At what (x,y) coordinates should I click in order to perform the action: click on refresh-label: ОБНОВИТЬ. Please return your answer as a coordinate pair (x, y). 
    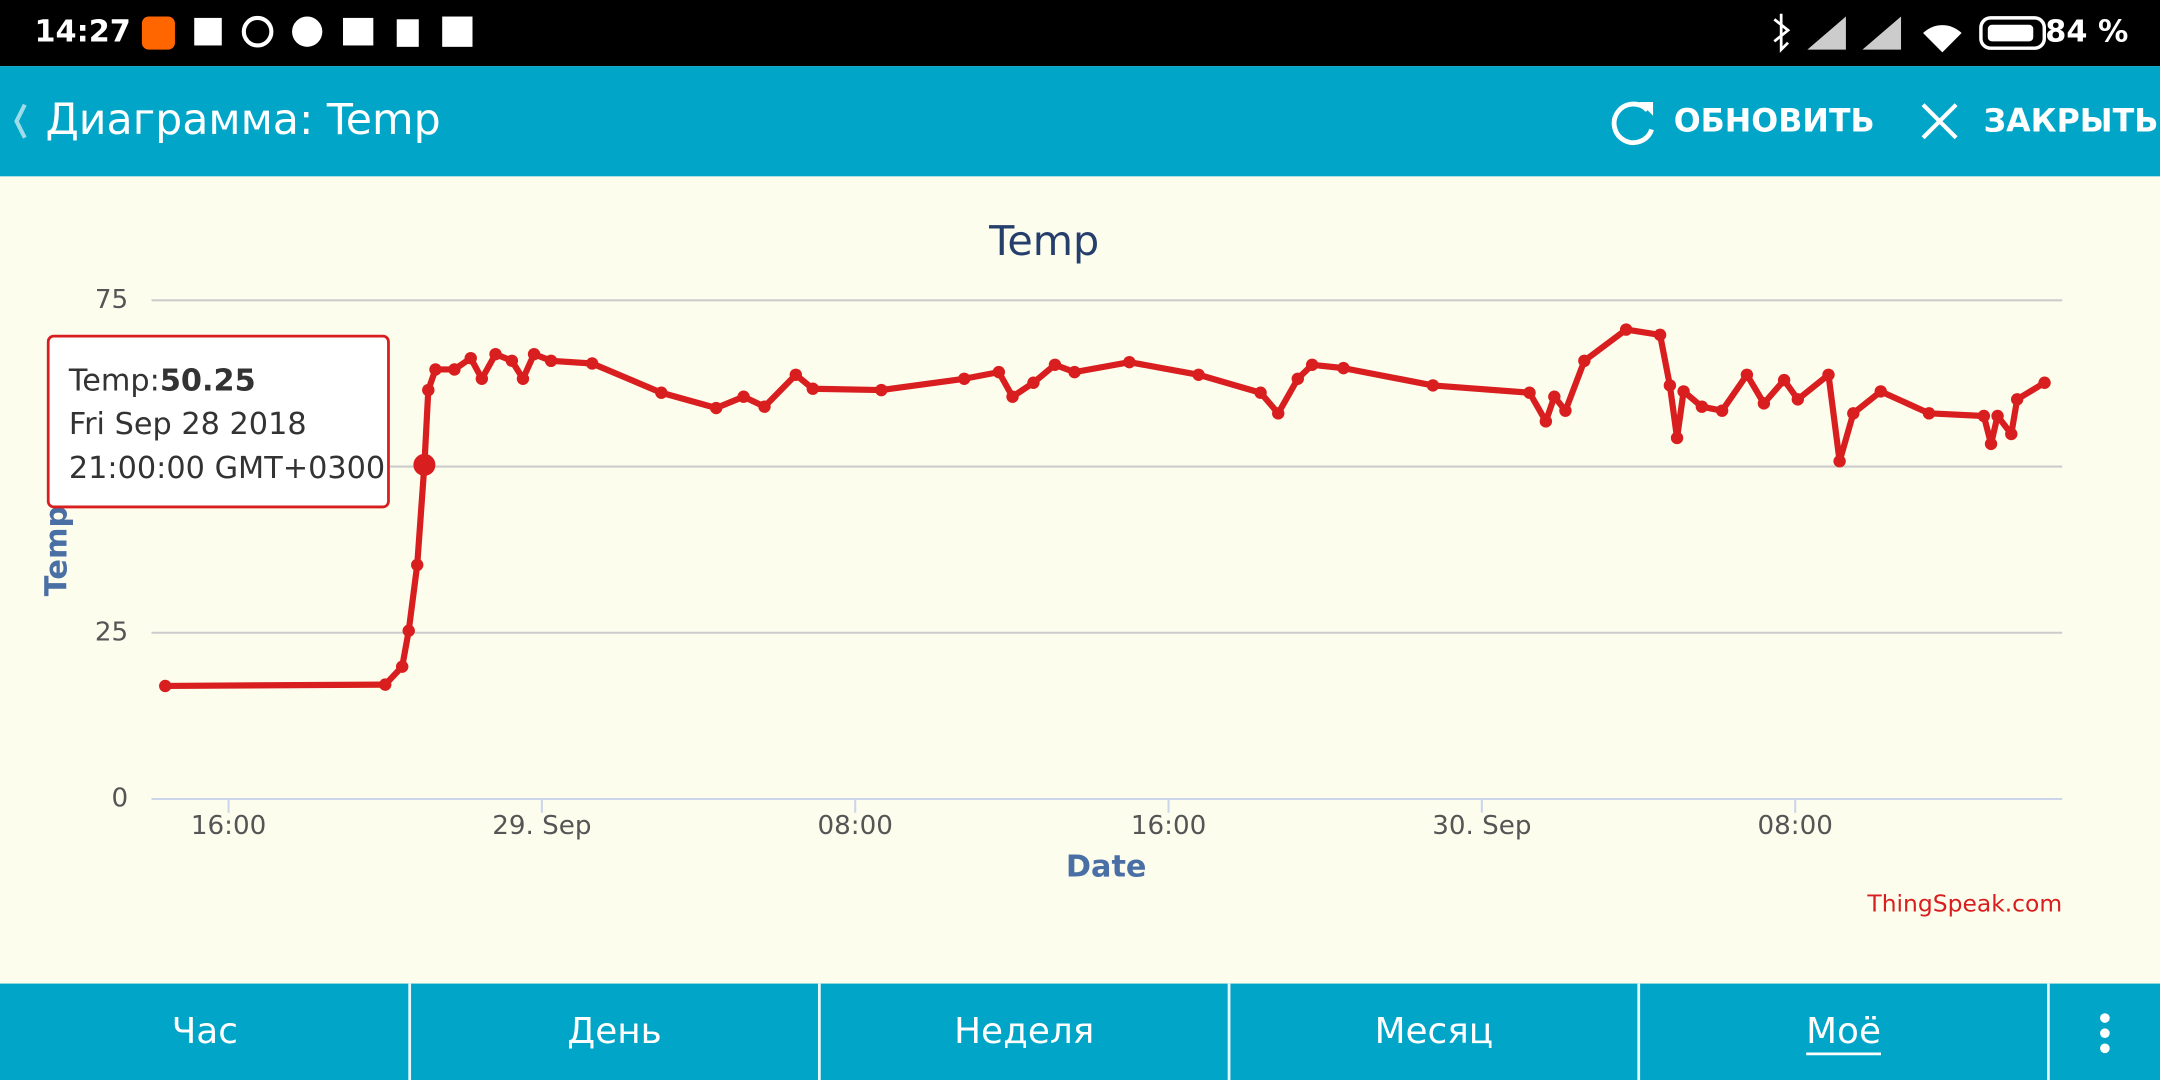
    Looking at the image, I should click on (1774, 122).